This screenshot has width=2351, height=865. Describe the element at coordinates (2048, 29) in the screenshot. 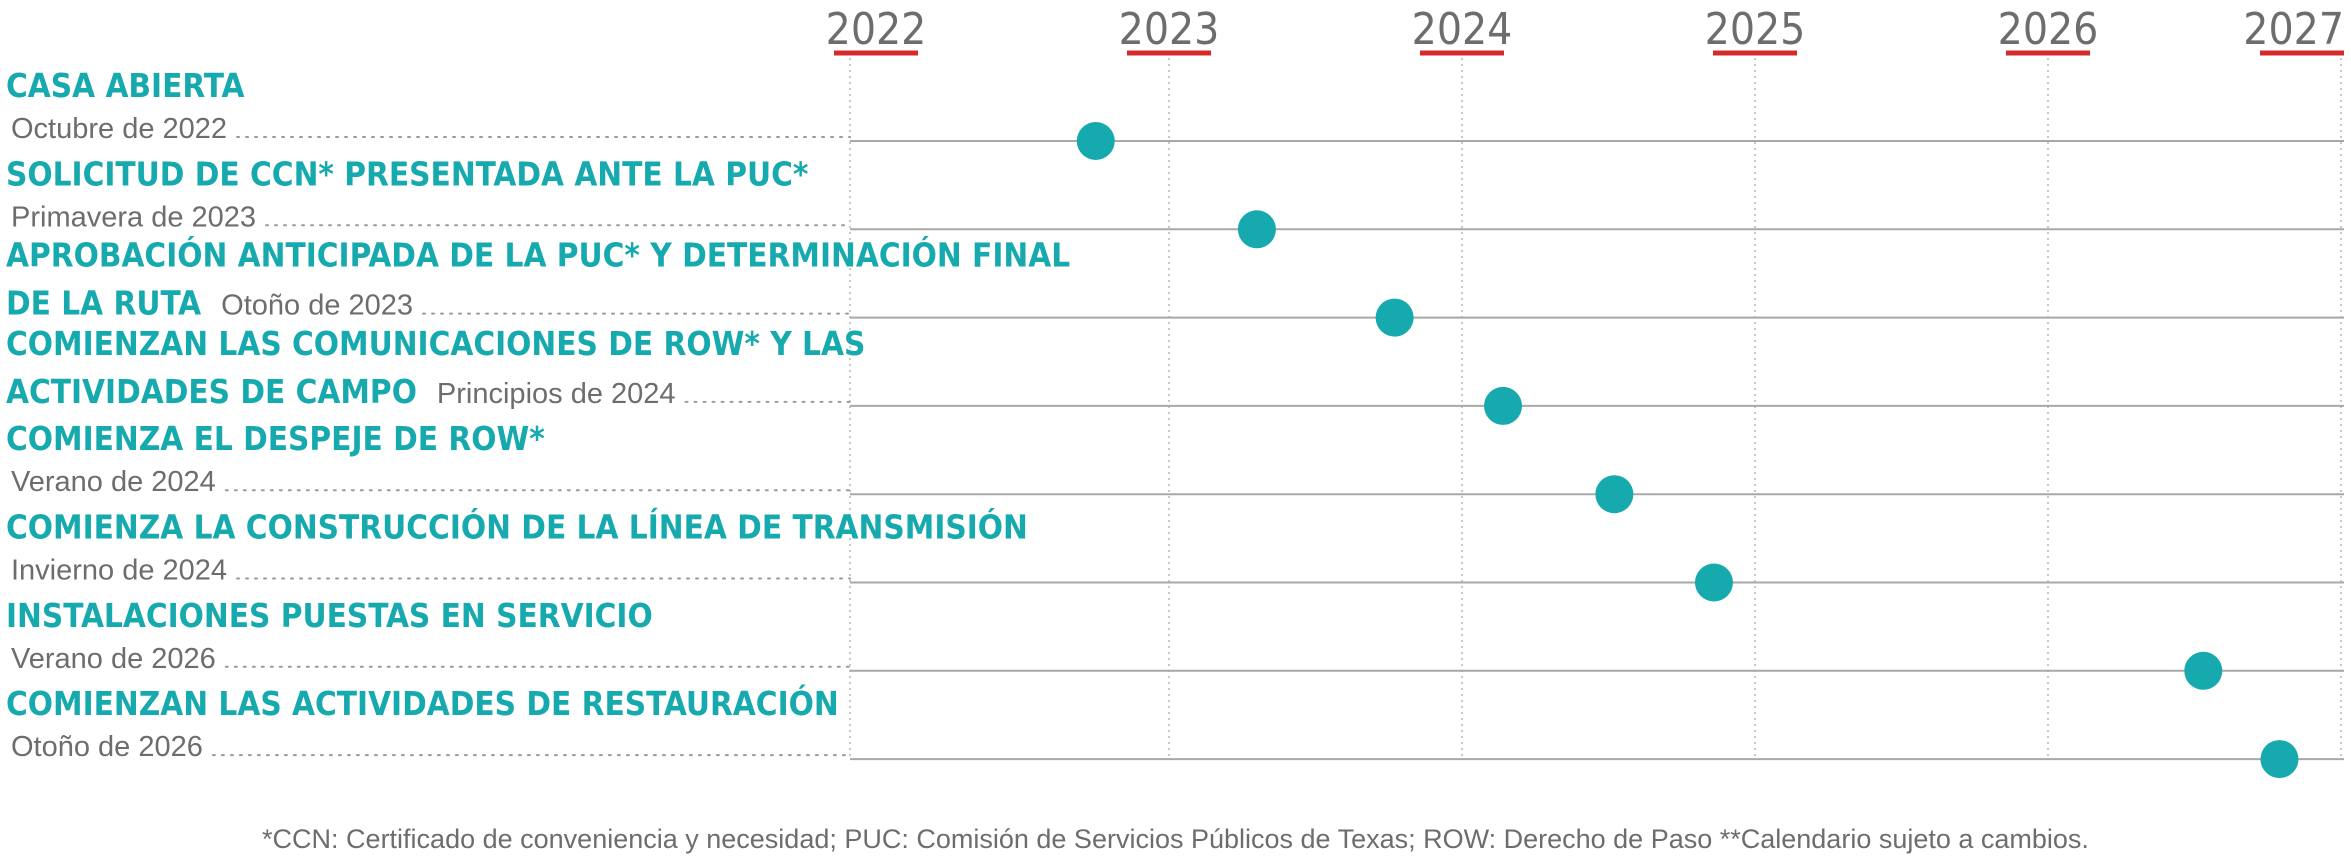

I see `year-label-2026: 2026` at that location.